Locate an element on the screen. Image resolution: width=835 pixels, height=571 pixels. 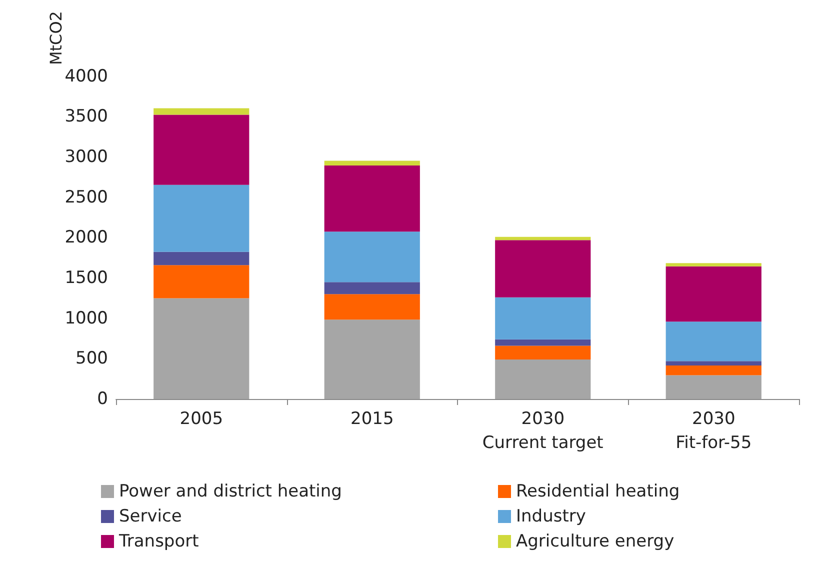
y-tick-label: 3500 is located at coordinates (86, 116).